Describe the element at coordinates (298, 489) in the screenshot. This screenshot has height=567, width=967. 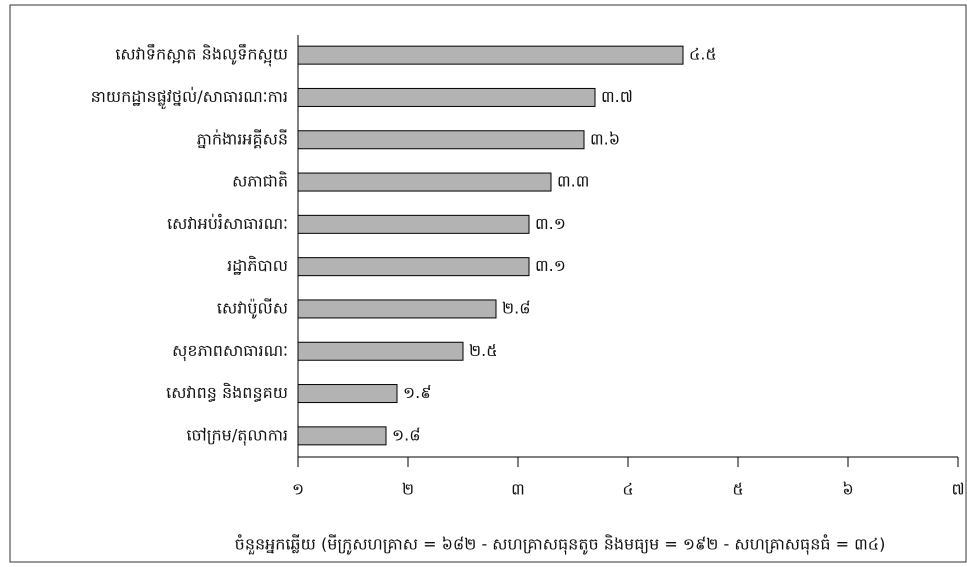
I see `x-tick-label: ១` at that location.